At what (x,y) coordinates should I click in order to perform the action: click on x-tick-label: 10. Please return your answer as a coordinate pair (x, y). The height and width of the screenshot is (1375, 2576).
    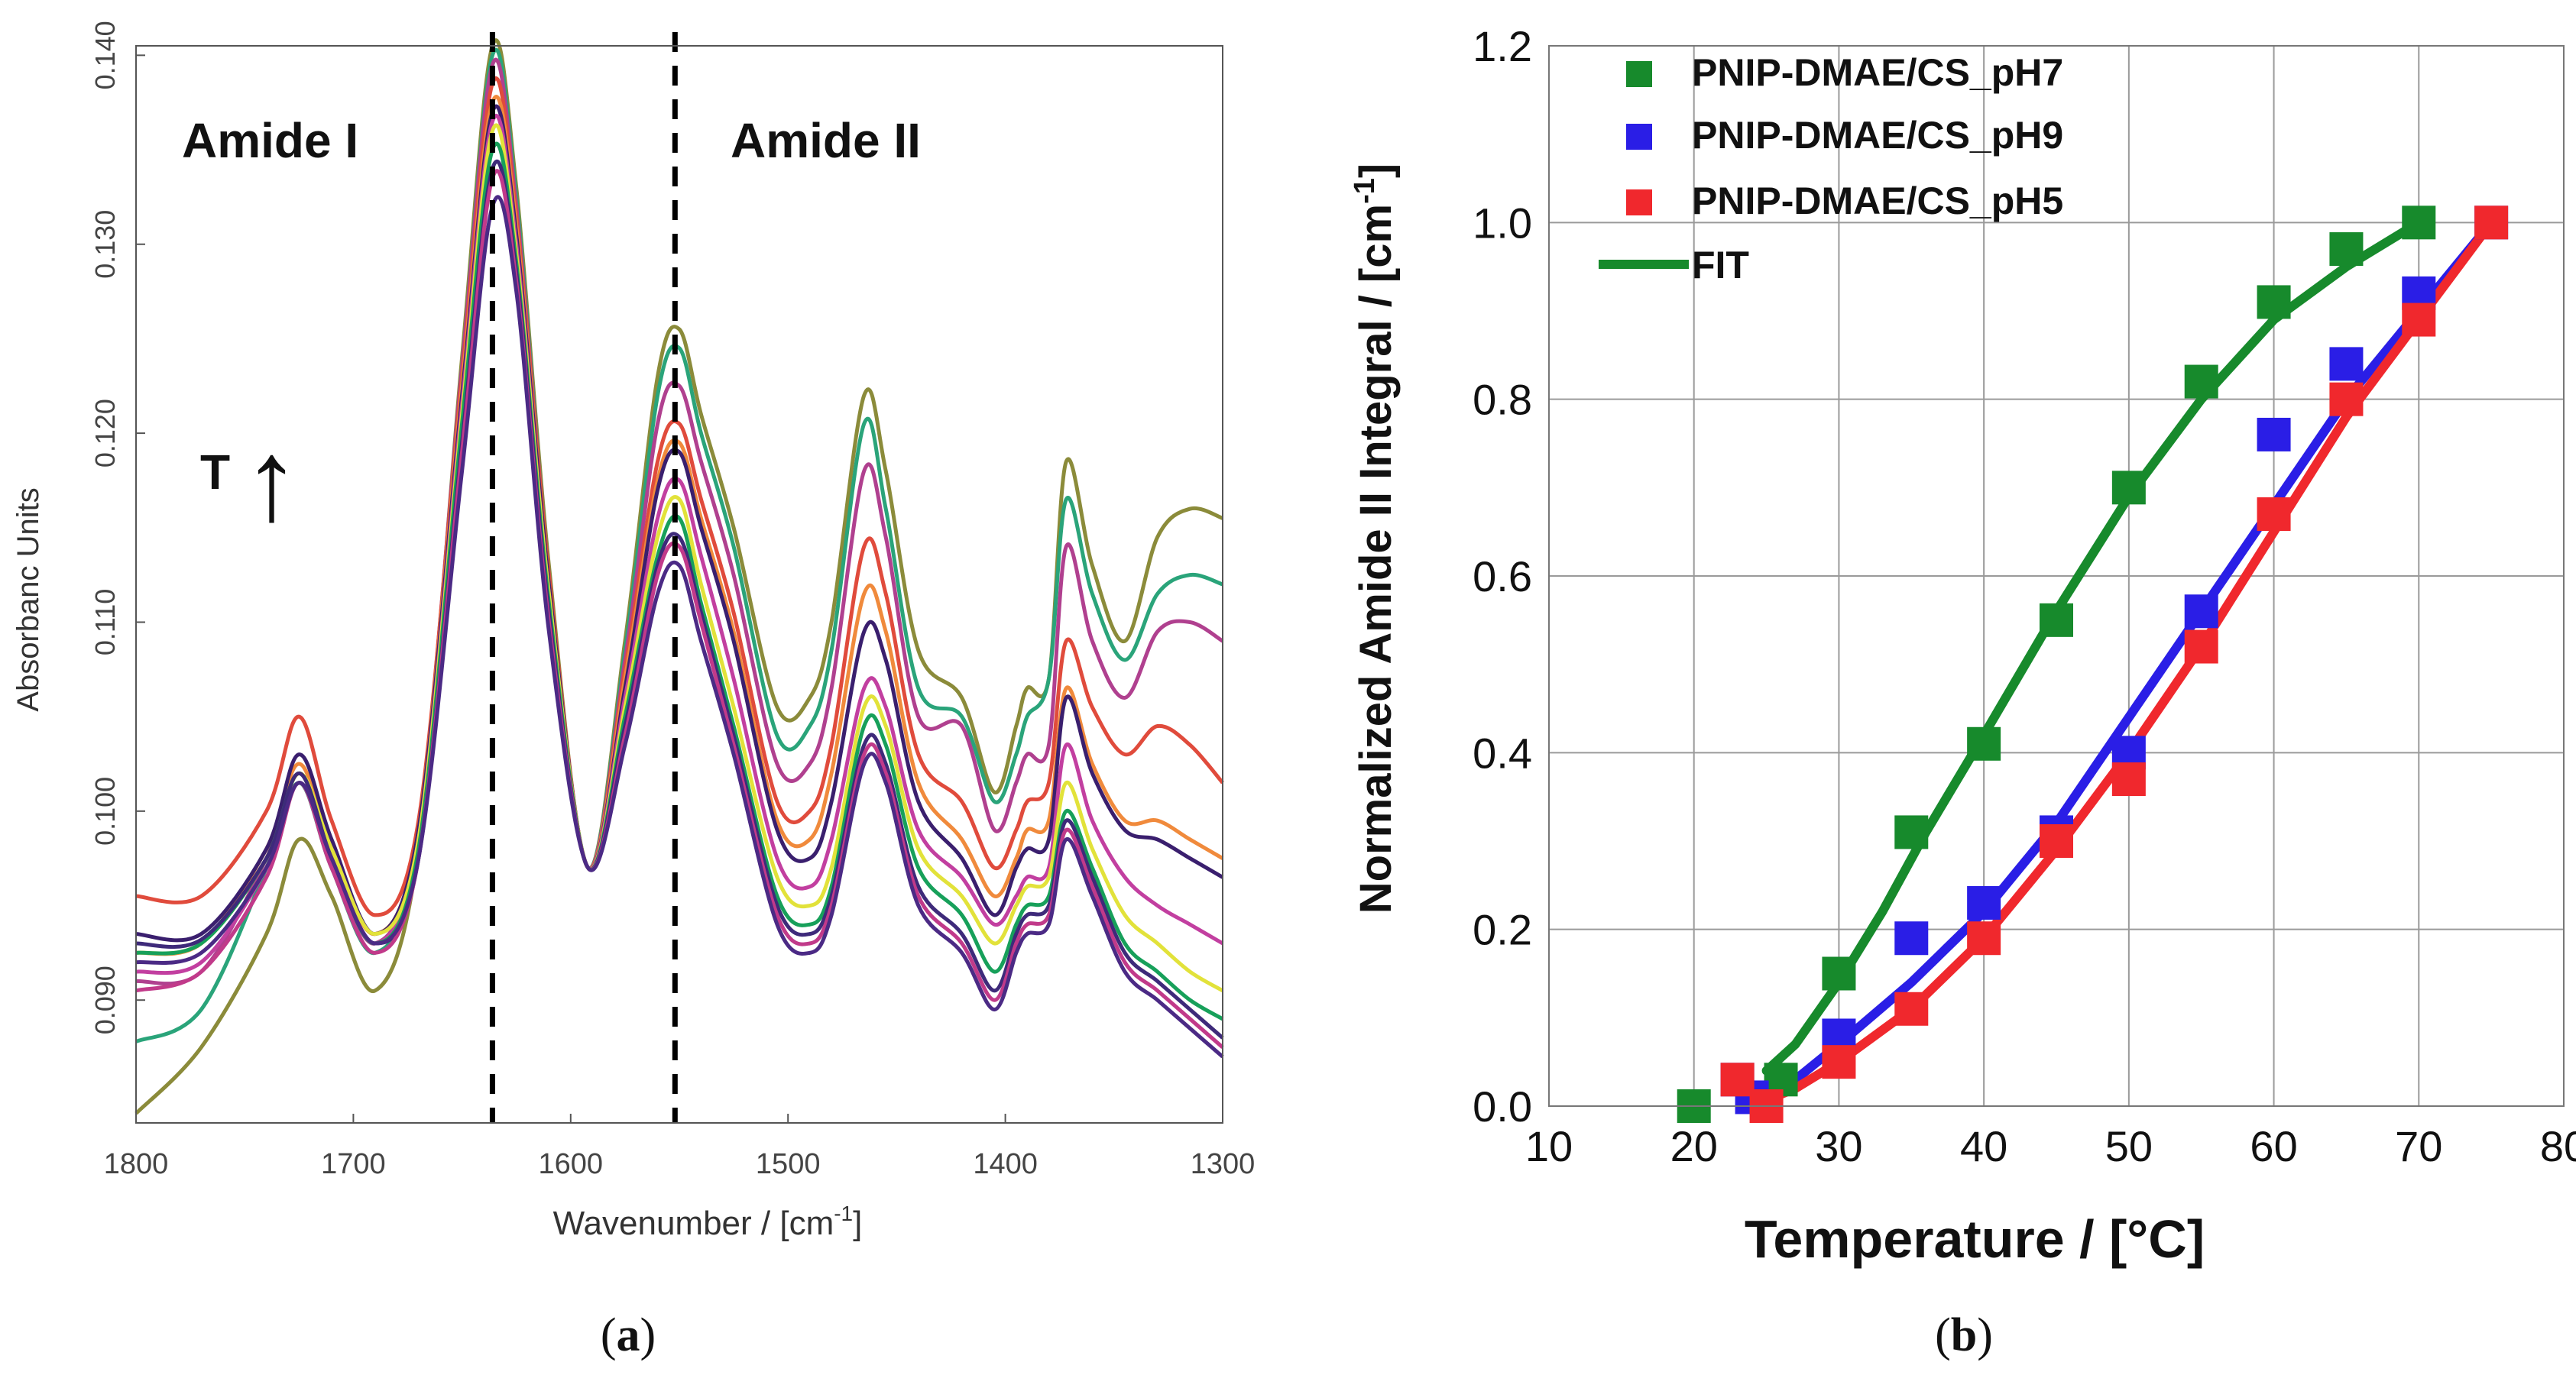
    Looking at the image, I should click on (1549, 1146).